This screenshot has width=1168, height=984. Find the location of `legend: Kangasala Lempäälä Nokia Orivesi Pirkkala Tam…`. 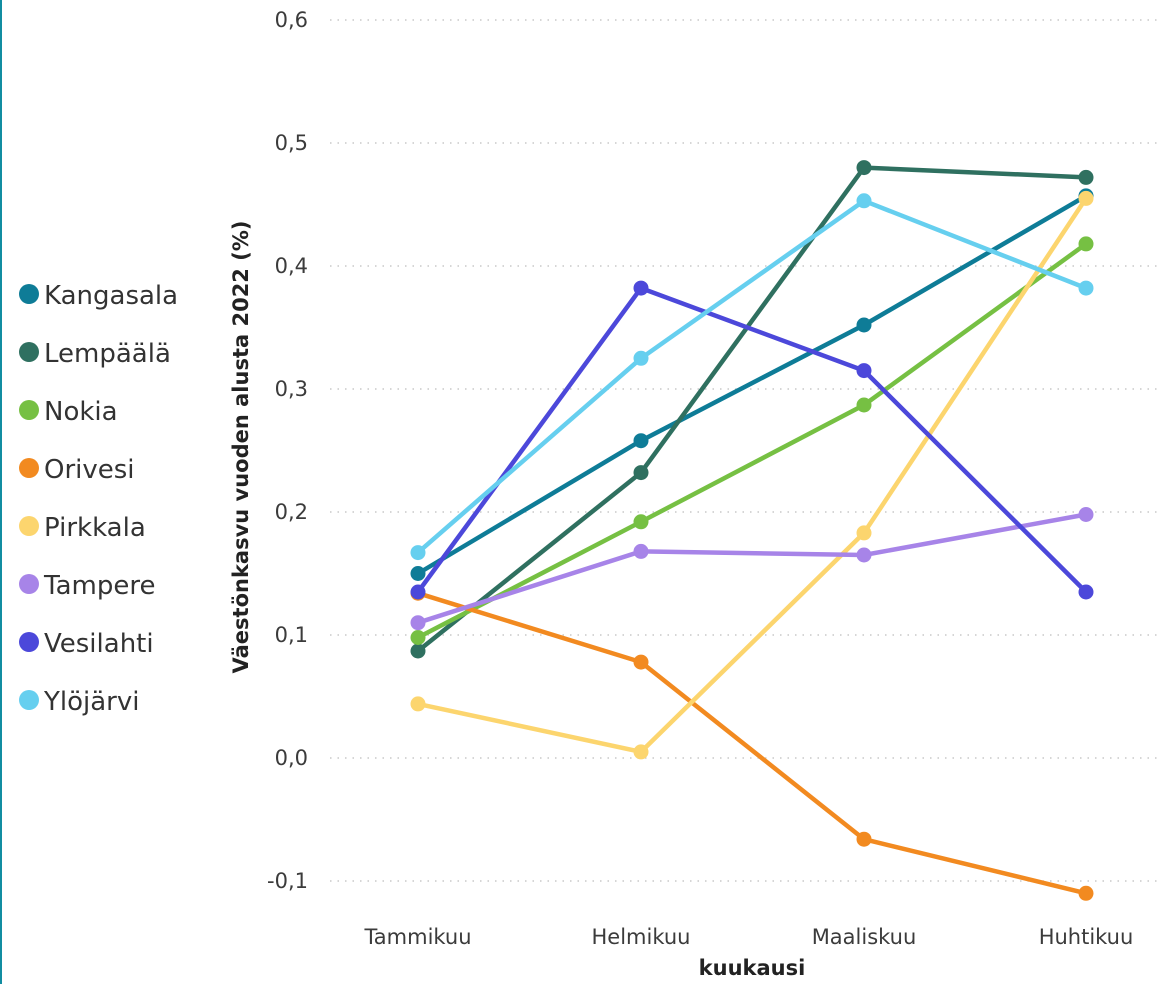

legend: Kangasala Lempäälä Nokia Orivesi Pirkkala Tam… is located at coordinates (98, 499).